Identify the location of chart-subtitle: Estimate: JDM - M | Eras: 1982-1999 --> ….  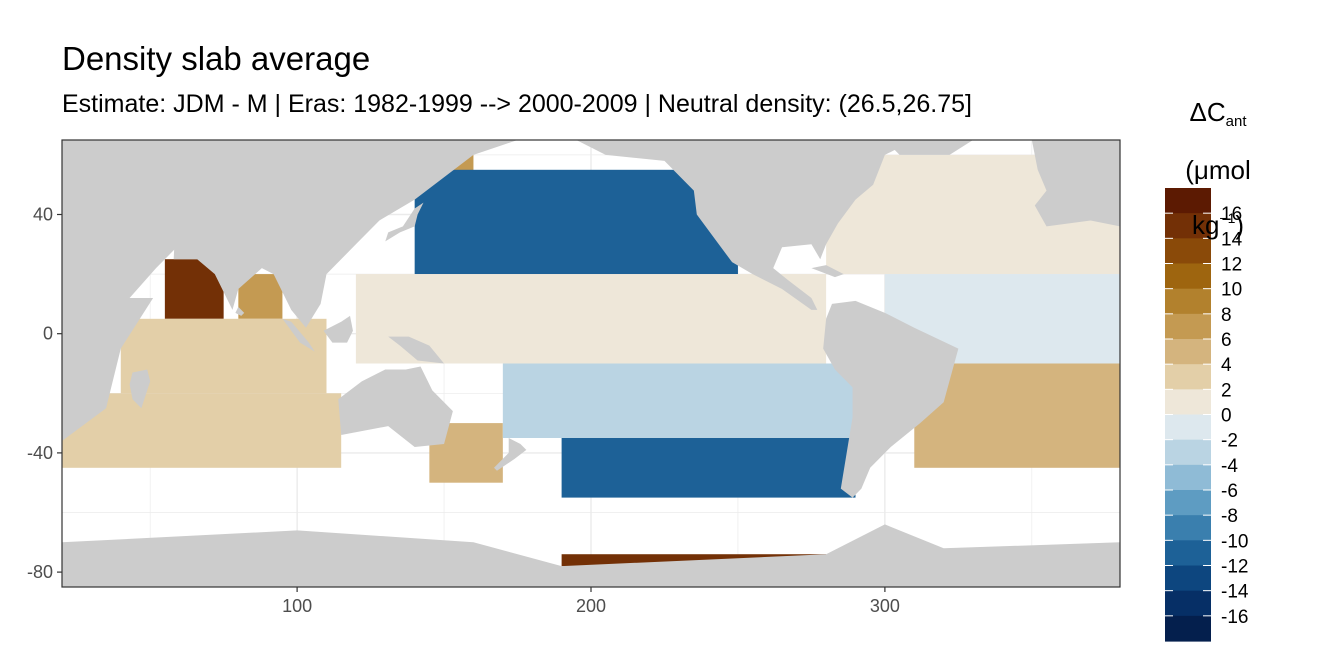
(517, 104).